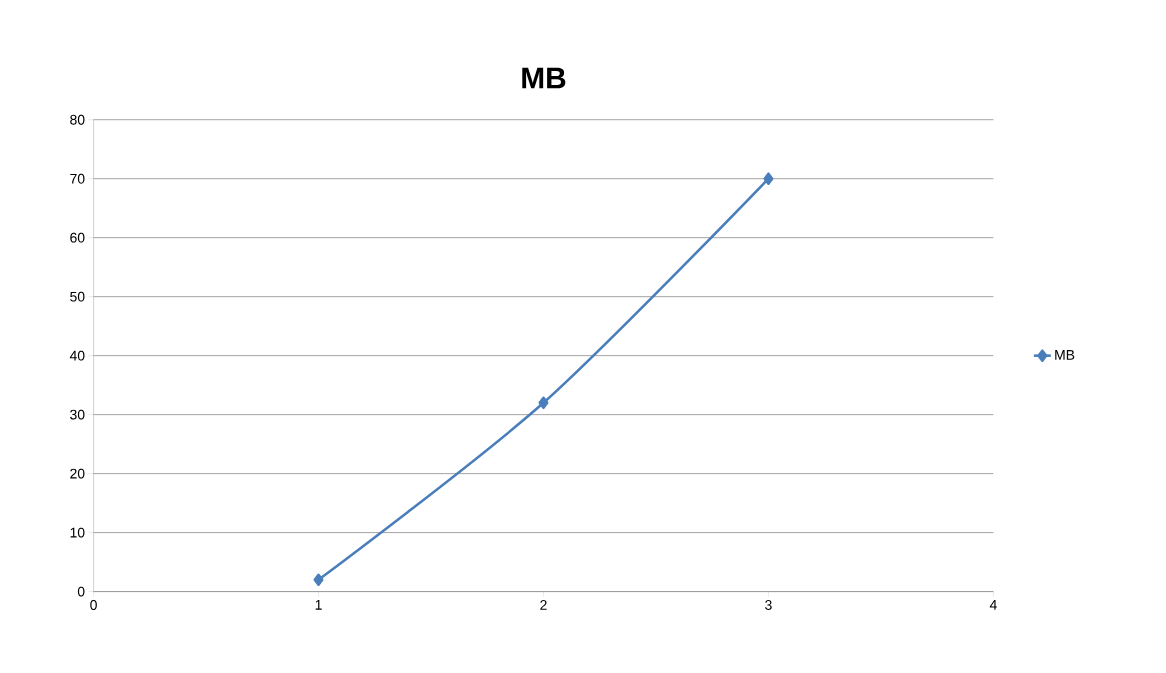  Describe the element at coordinates (993, 604) in the screenshot. I see `x-tick-label: 4` at that location.